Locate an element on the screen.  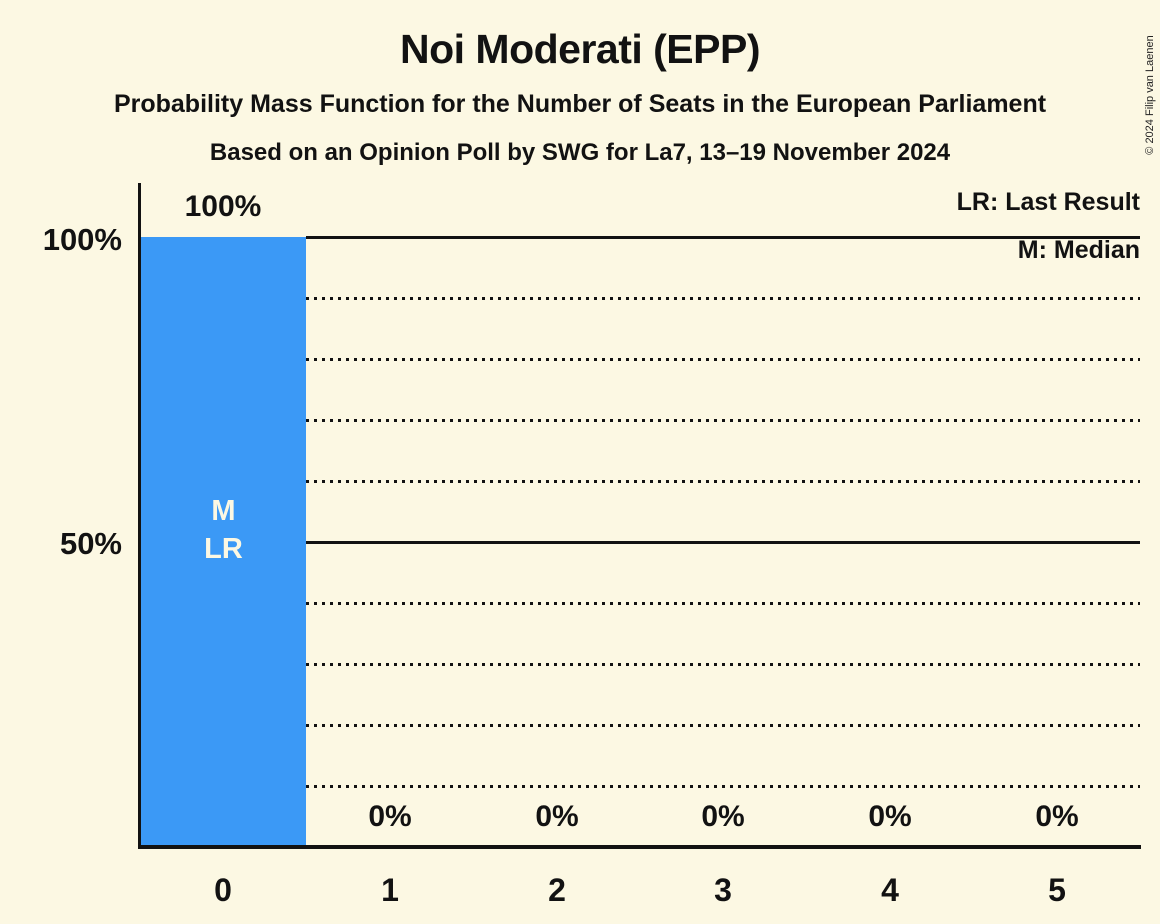
y-axis-line is located at coordinates (139, 516).